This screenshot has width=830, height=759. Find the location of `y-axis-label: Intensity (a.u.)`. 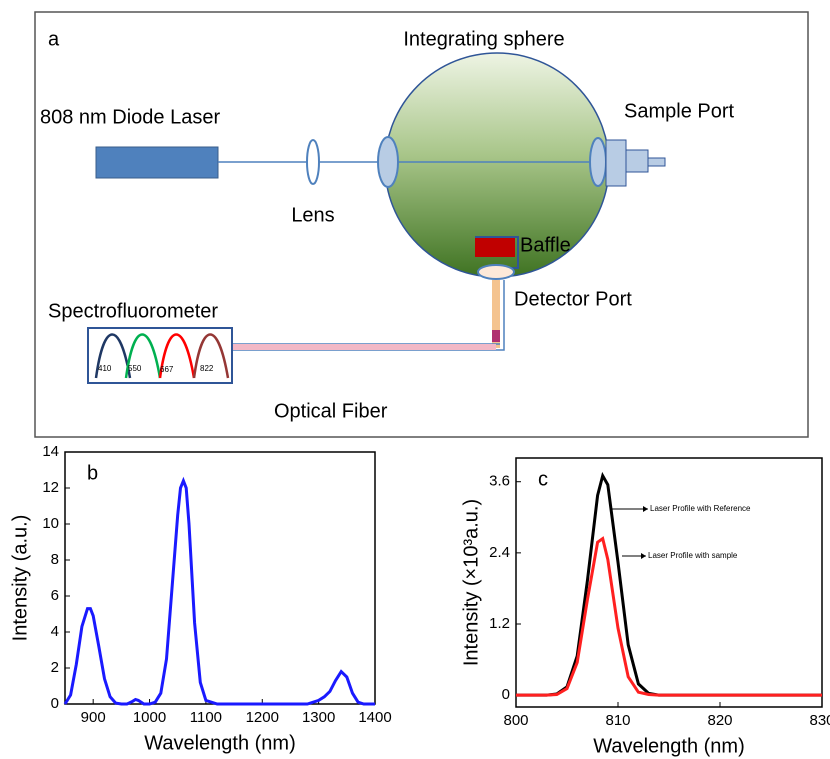

y-axis-label: Intensity (a.u.) is located at coordinates (20, 578).